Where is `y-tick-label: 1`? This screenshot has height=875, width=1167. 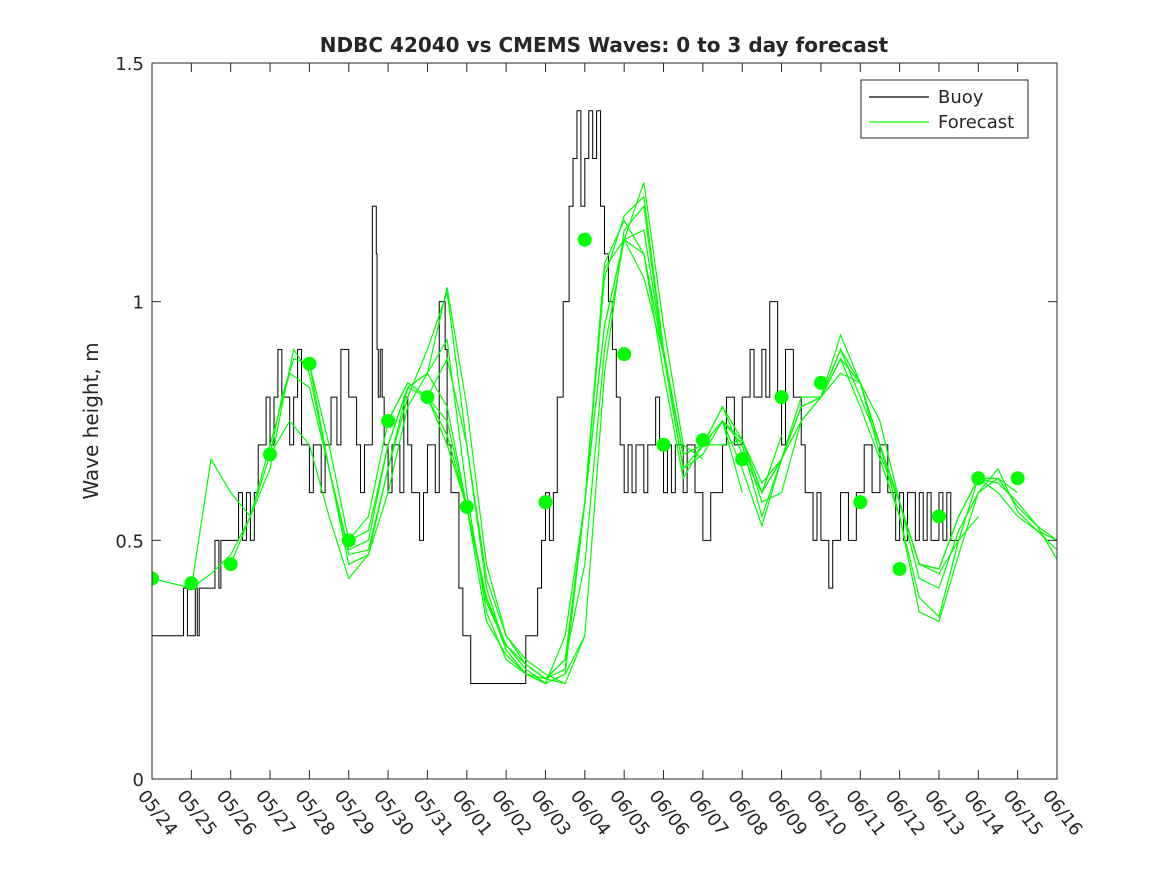
y-tick-label: 1 is located at coordinates (138, 303).